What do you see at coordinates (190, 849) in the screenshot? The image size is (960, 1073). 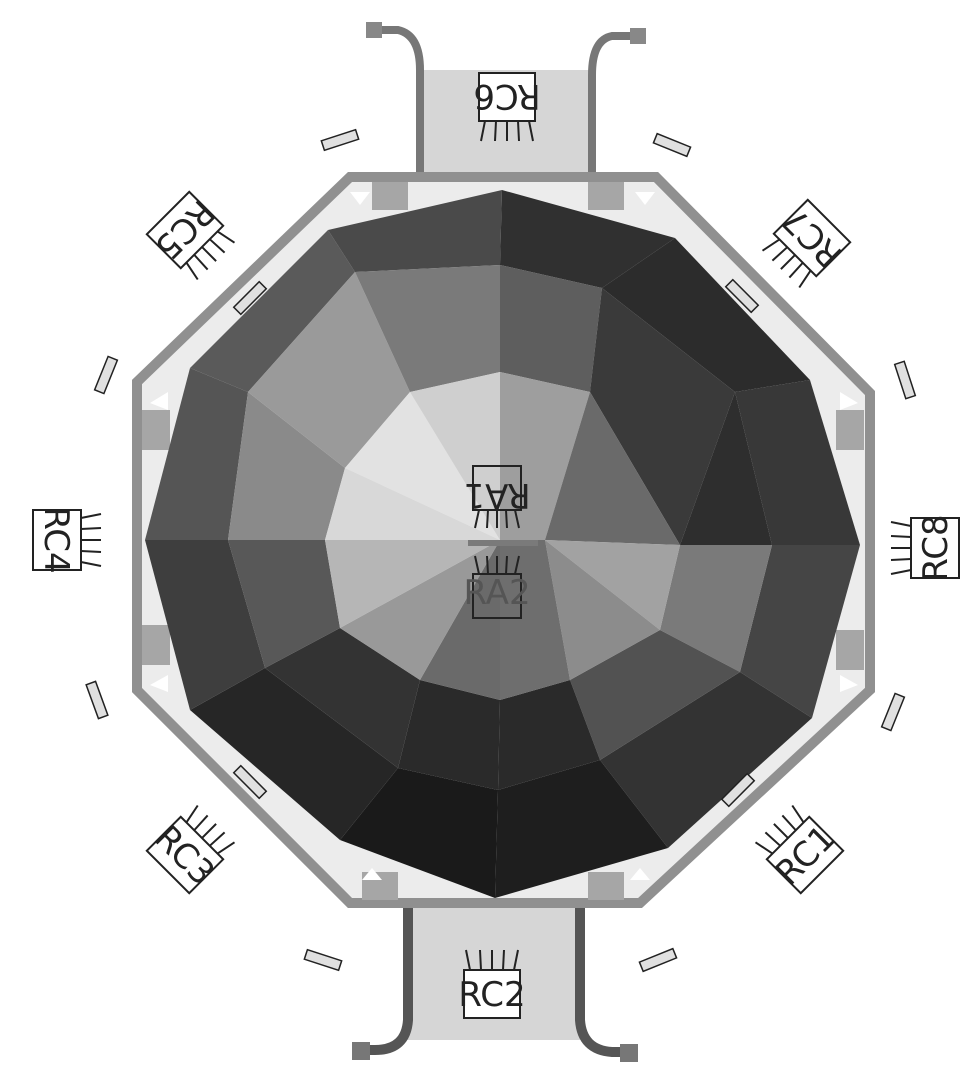 I see `component-rc3: RC3` at bounding box center [190, 849].